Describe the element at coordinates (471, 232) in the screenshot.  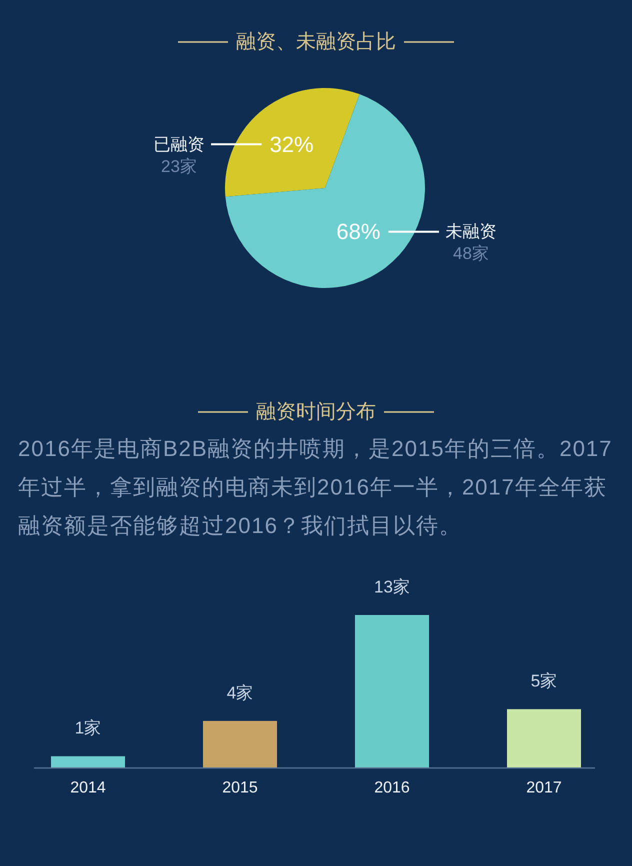
I see `slice-label: 未融资` at that location.